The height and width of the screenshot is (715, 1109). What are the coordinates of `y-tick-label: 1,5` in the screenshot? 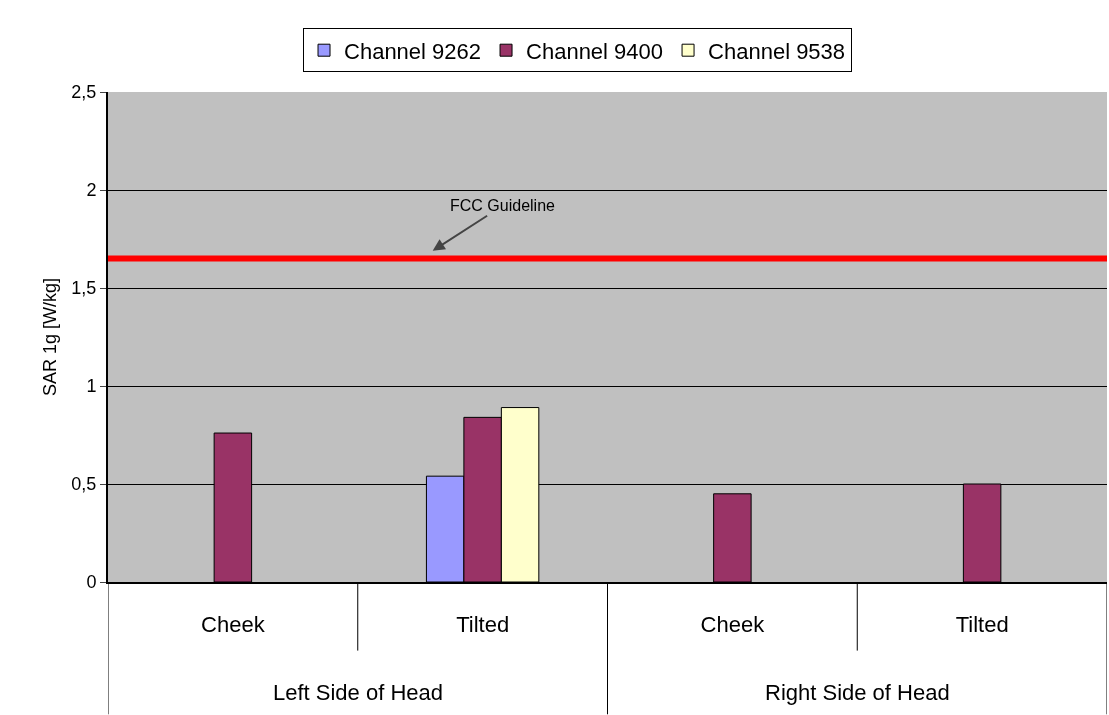 It's located at (84, 288).